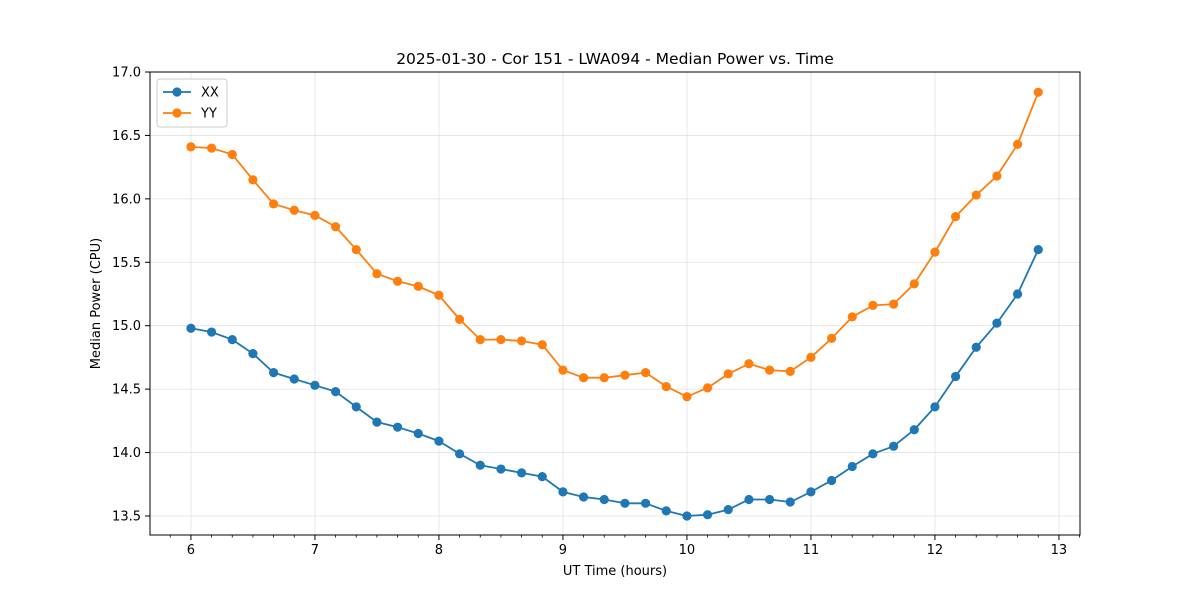 Image resolution: width=1200 pixels, height=600 pixels. I want to click on x-tick-label: 6, so click(191, 550).